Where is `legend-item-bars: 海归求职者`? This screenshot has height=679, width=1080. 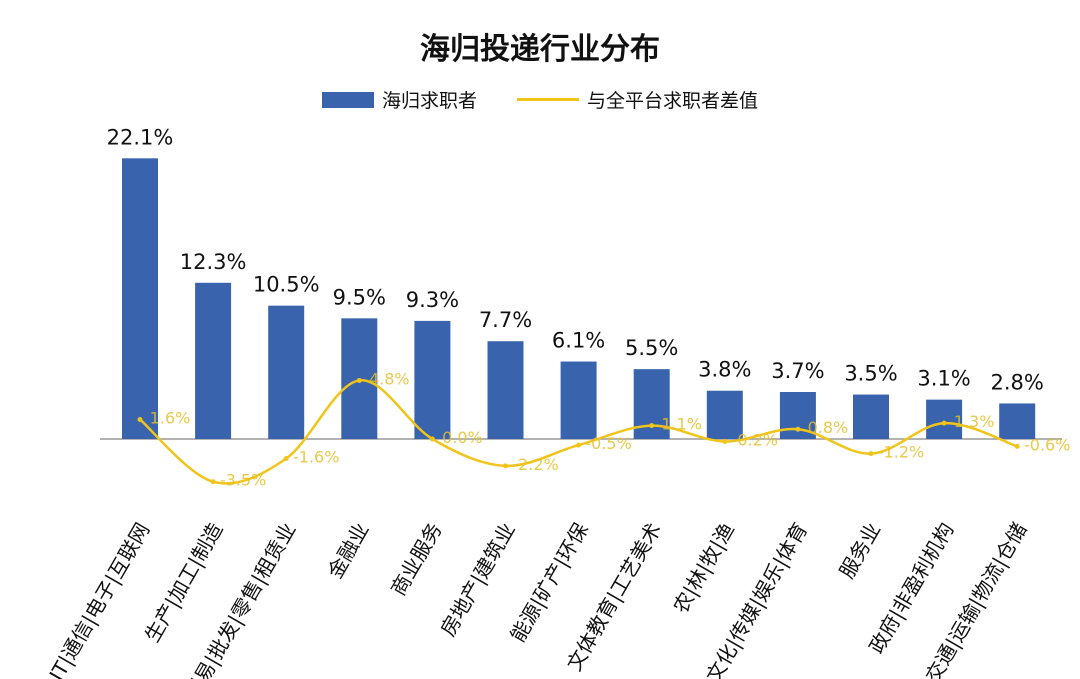 legend-item-bars: 海归求职者 is located at coordinates (399, 99).